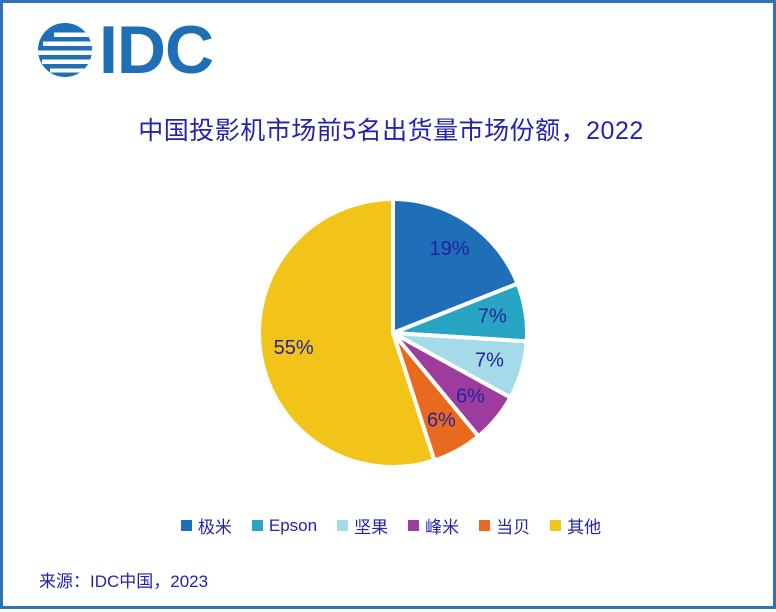 The height and width of the screenshot is (612, 776). Describe the element at coordinates (389, 525) in the screenshot. I see `chart-legend: 极米 Epson 坚果 峰米 当贝 其他` at that location.